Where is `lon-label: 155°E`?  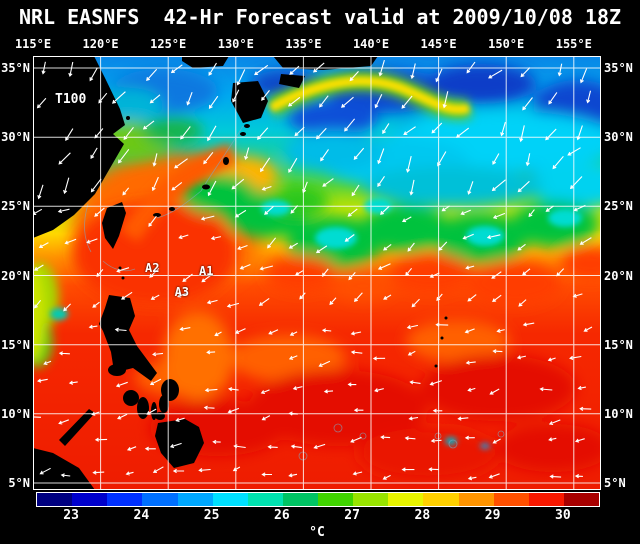
lon-label: 155°E is located at coordinates (573, 44).